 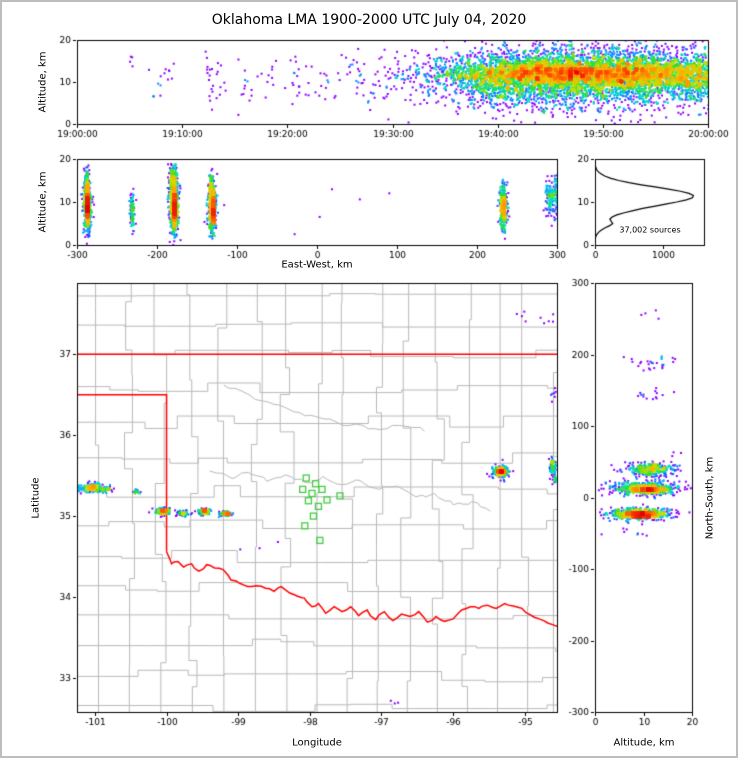 I want to click on figure-title: Oklahoma LMA 1900-2000 UTC July 04, 2020, so click(x=369, y=20).